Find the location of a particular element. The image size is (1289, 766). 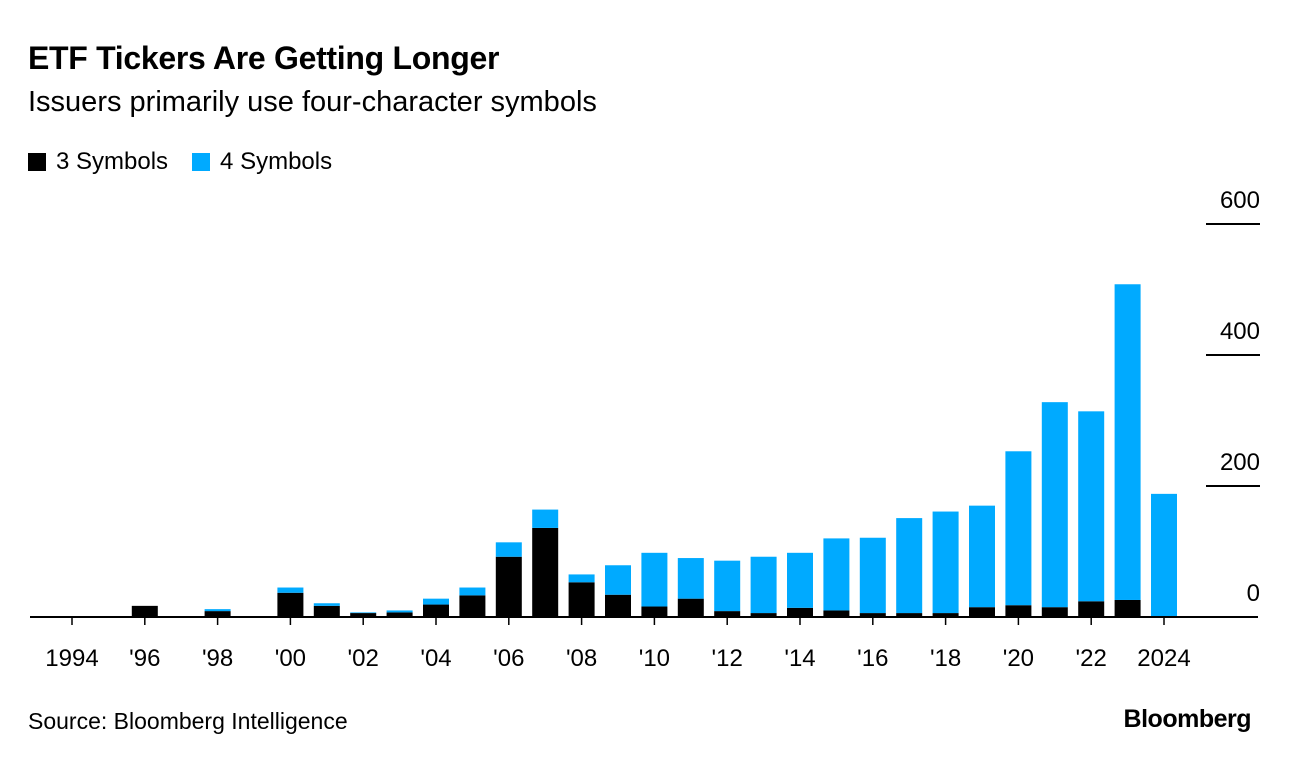

x-tick-label: 2024 is located at coordinates (1163, 658).